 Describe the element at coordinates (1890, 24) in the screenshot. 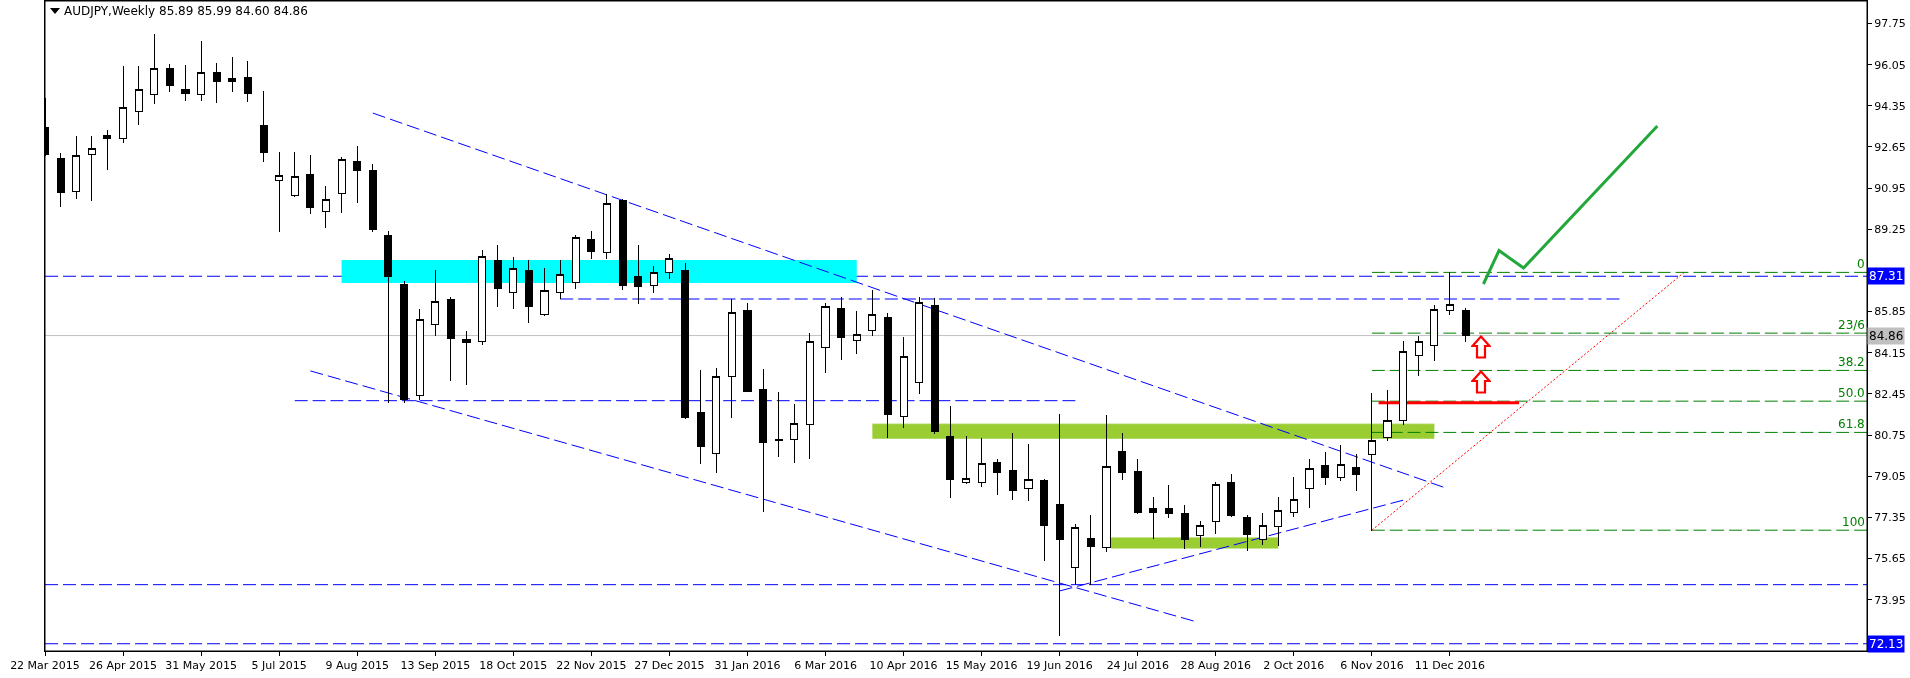

I see `y-tick-label: 97.75` at that location.